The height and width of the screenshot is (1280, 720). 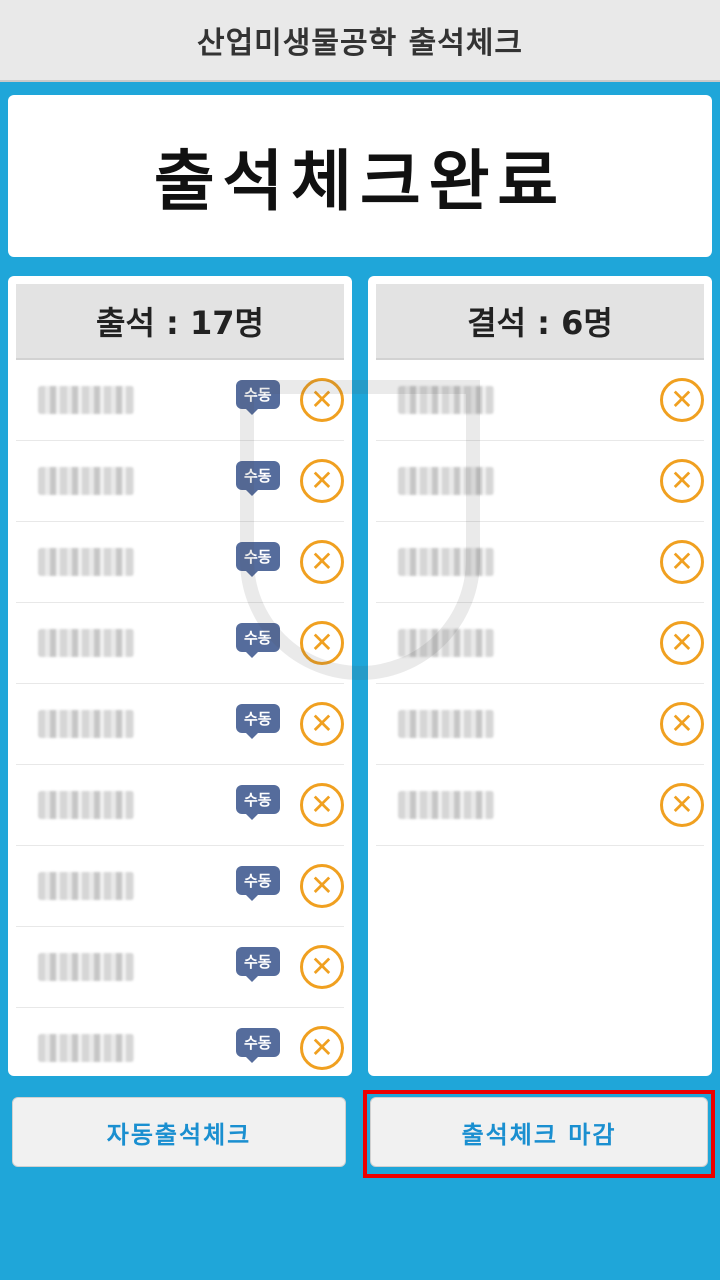 I want to click on app-header: 산업미생물공학 출석체크, so click(x=360, y=41).